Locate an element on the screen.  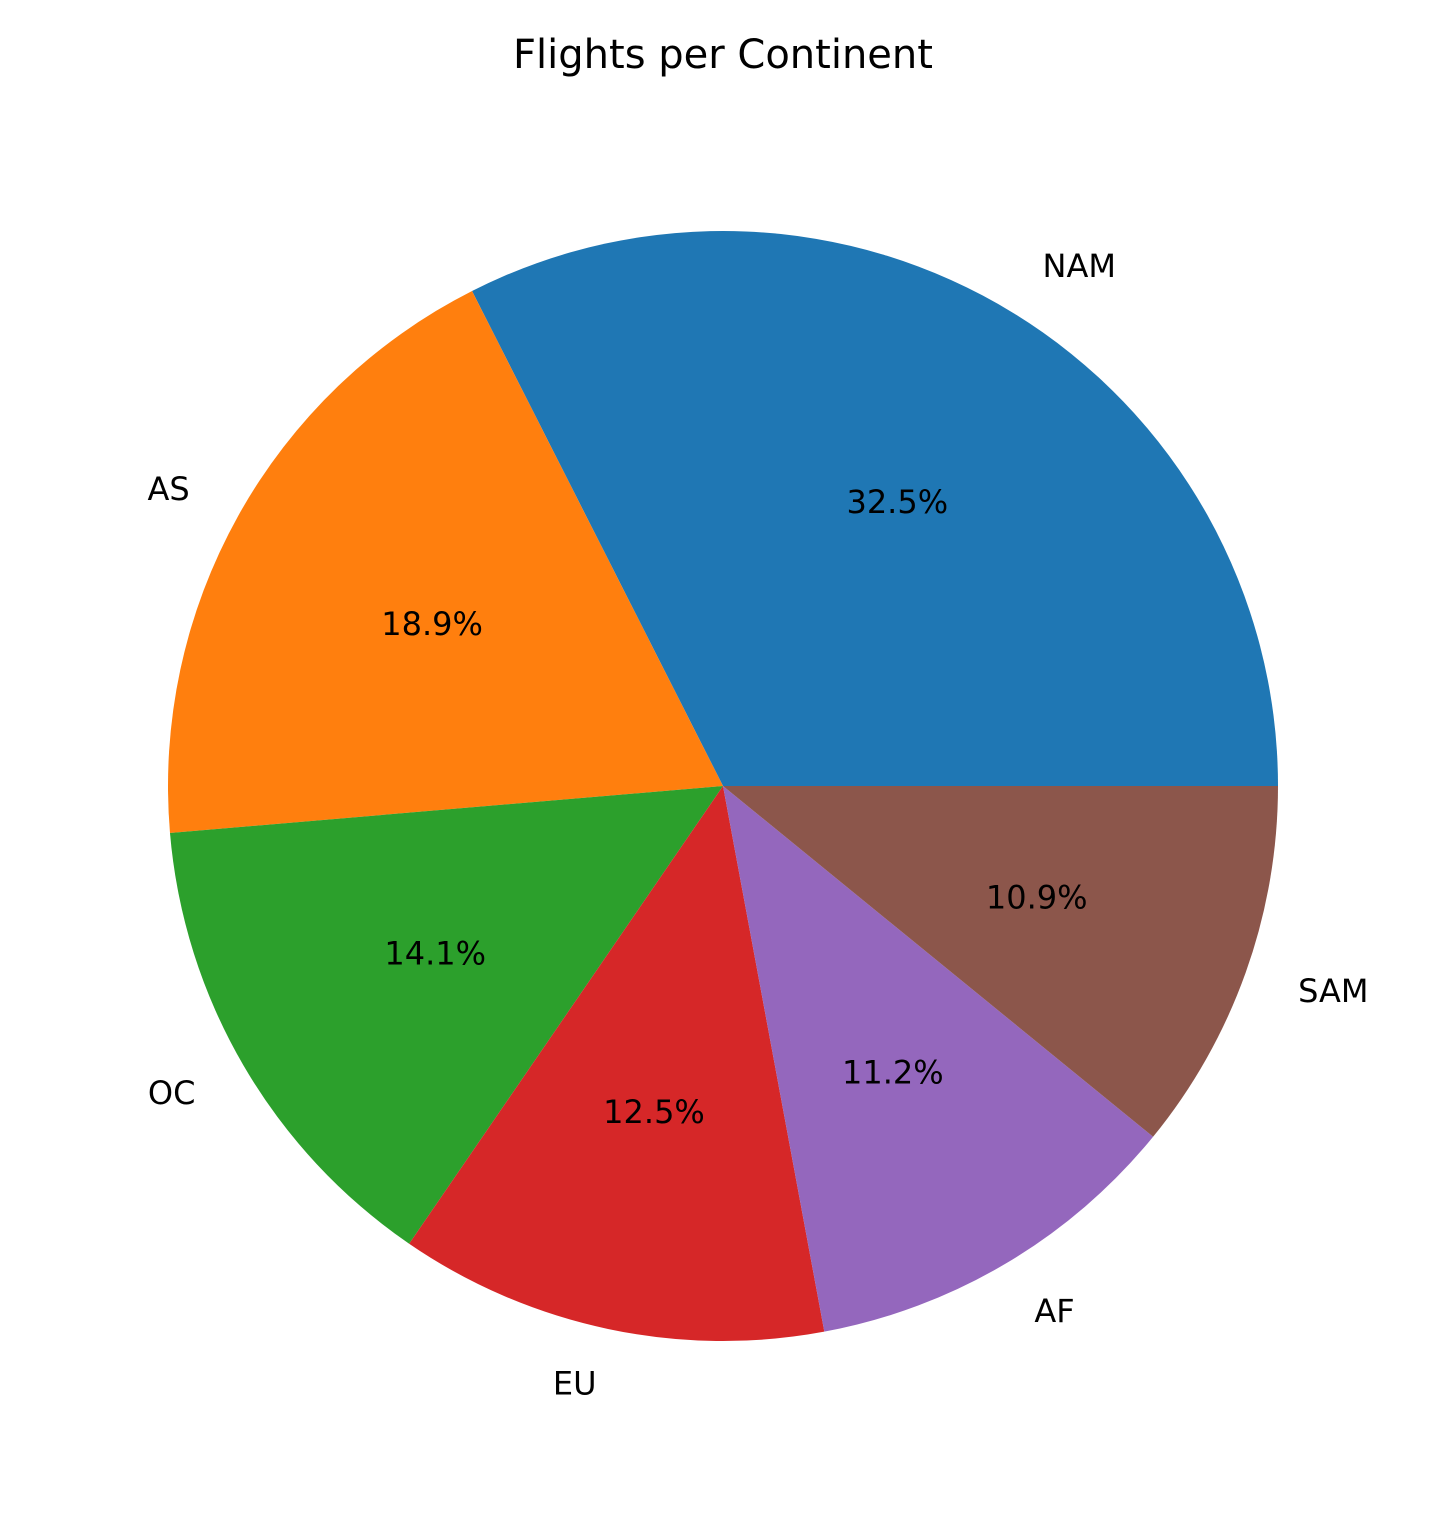
slice-percent-oc: 14.1% is located at coordinates (435, 954).